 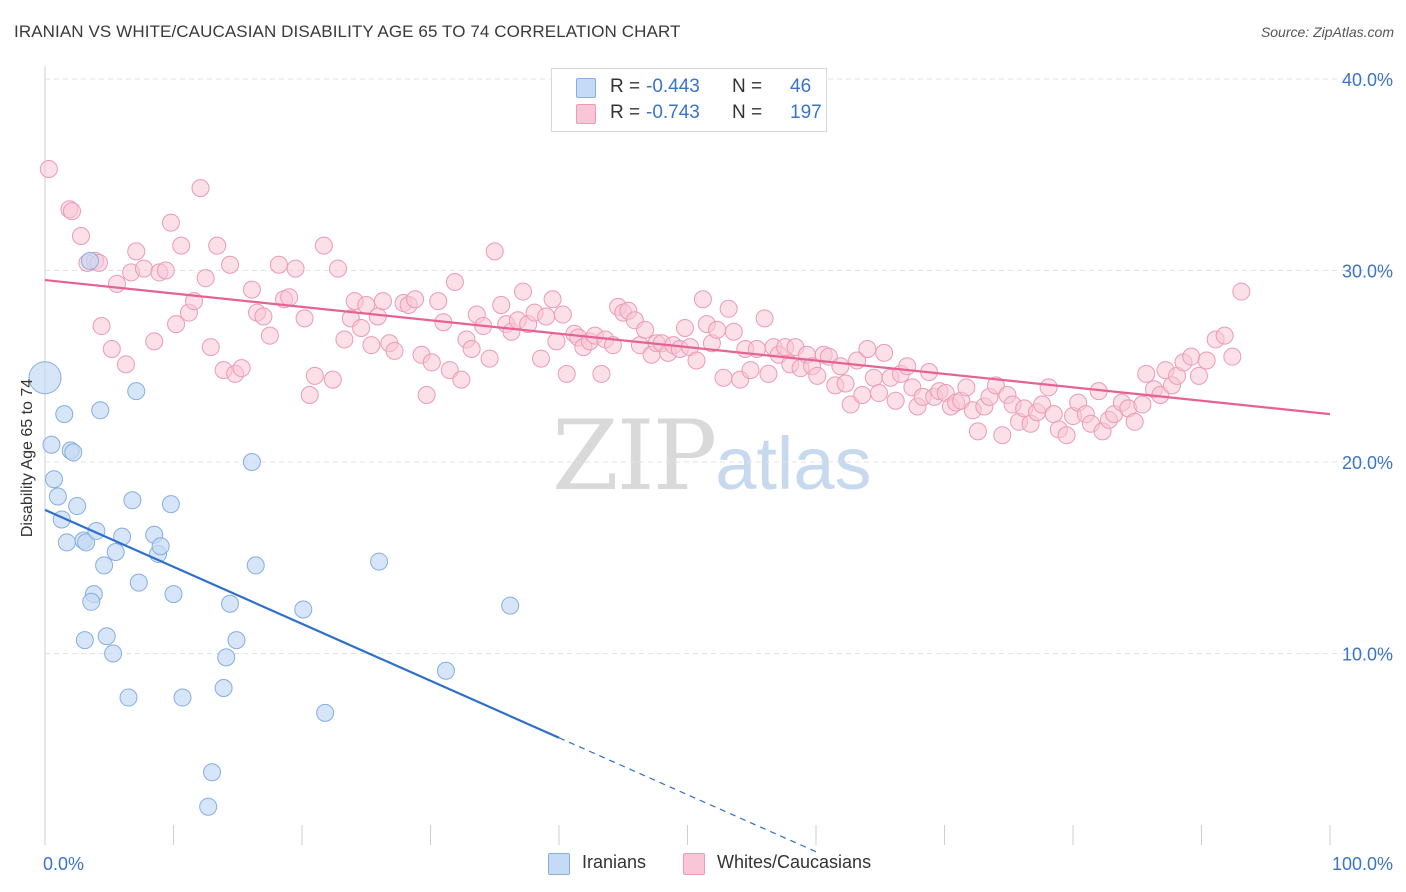 I want to click on y-tick-label: 20.0%, so click(x=1367, y=463).